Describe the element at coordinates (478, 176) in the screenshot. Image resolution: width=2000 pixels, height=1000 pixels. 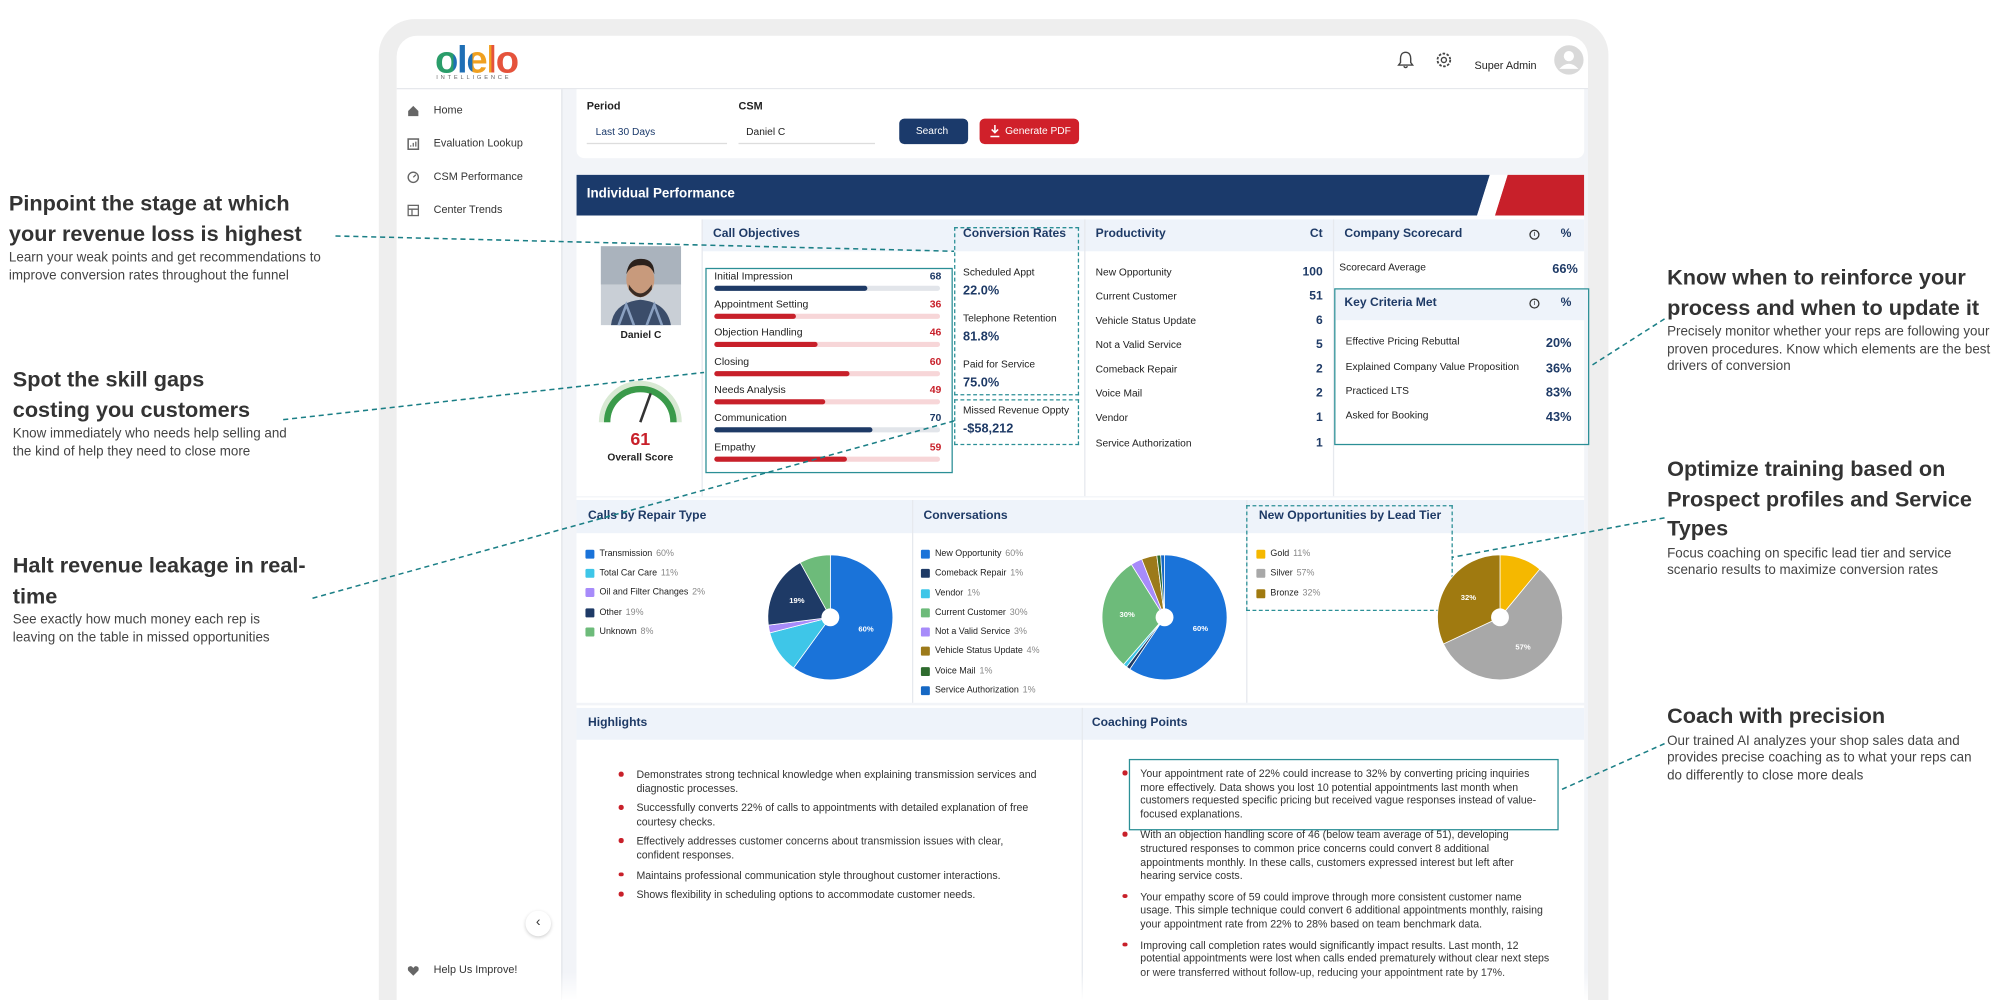
I see `menu-item: CSM Performance` at that location.